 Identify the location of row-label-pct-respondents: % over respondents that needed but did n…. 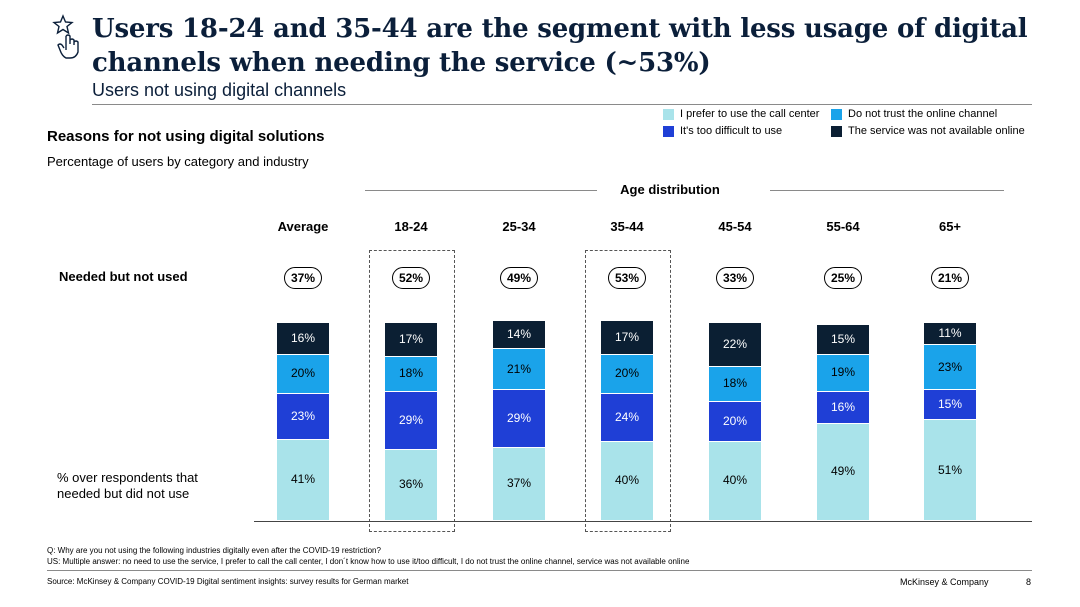
(127, 485).